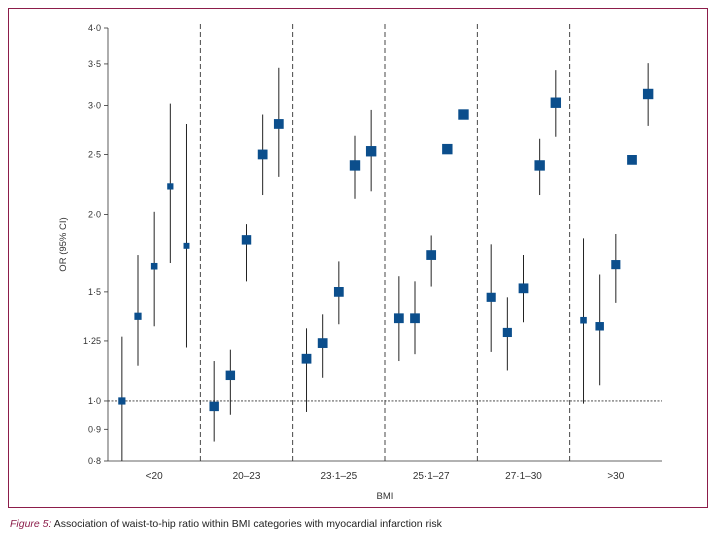 Image resolution: width=720 pixels, height=540 pixels. Describe the element at coordinates (338, 476) in the screenshot. I see `category-label: 23·1–25` at that location.